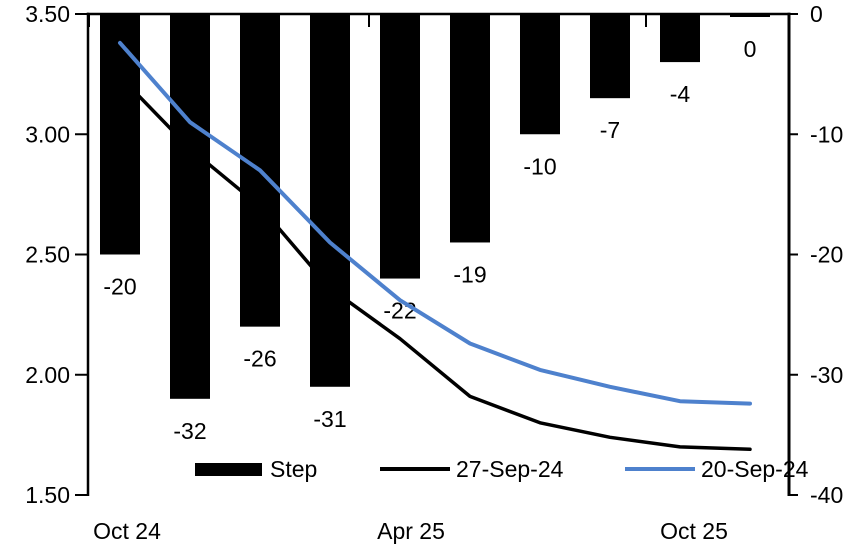 This screenshot has width=852, height=551. What do you see at coordinates (47, 14) in the screenshot?
I see `left-axis-tick-label: 3.50` at bounding box center [47, 14].